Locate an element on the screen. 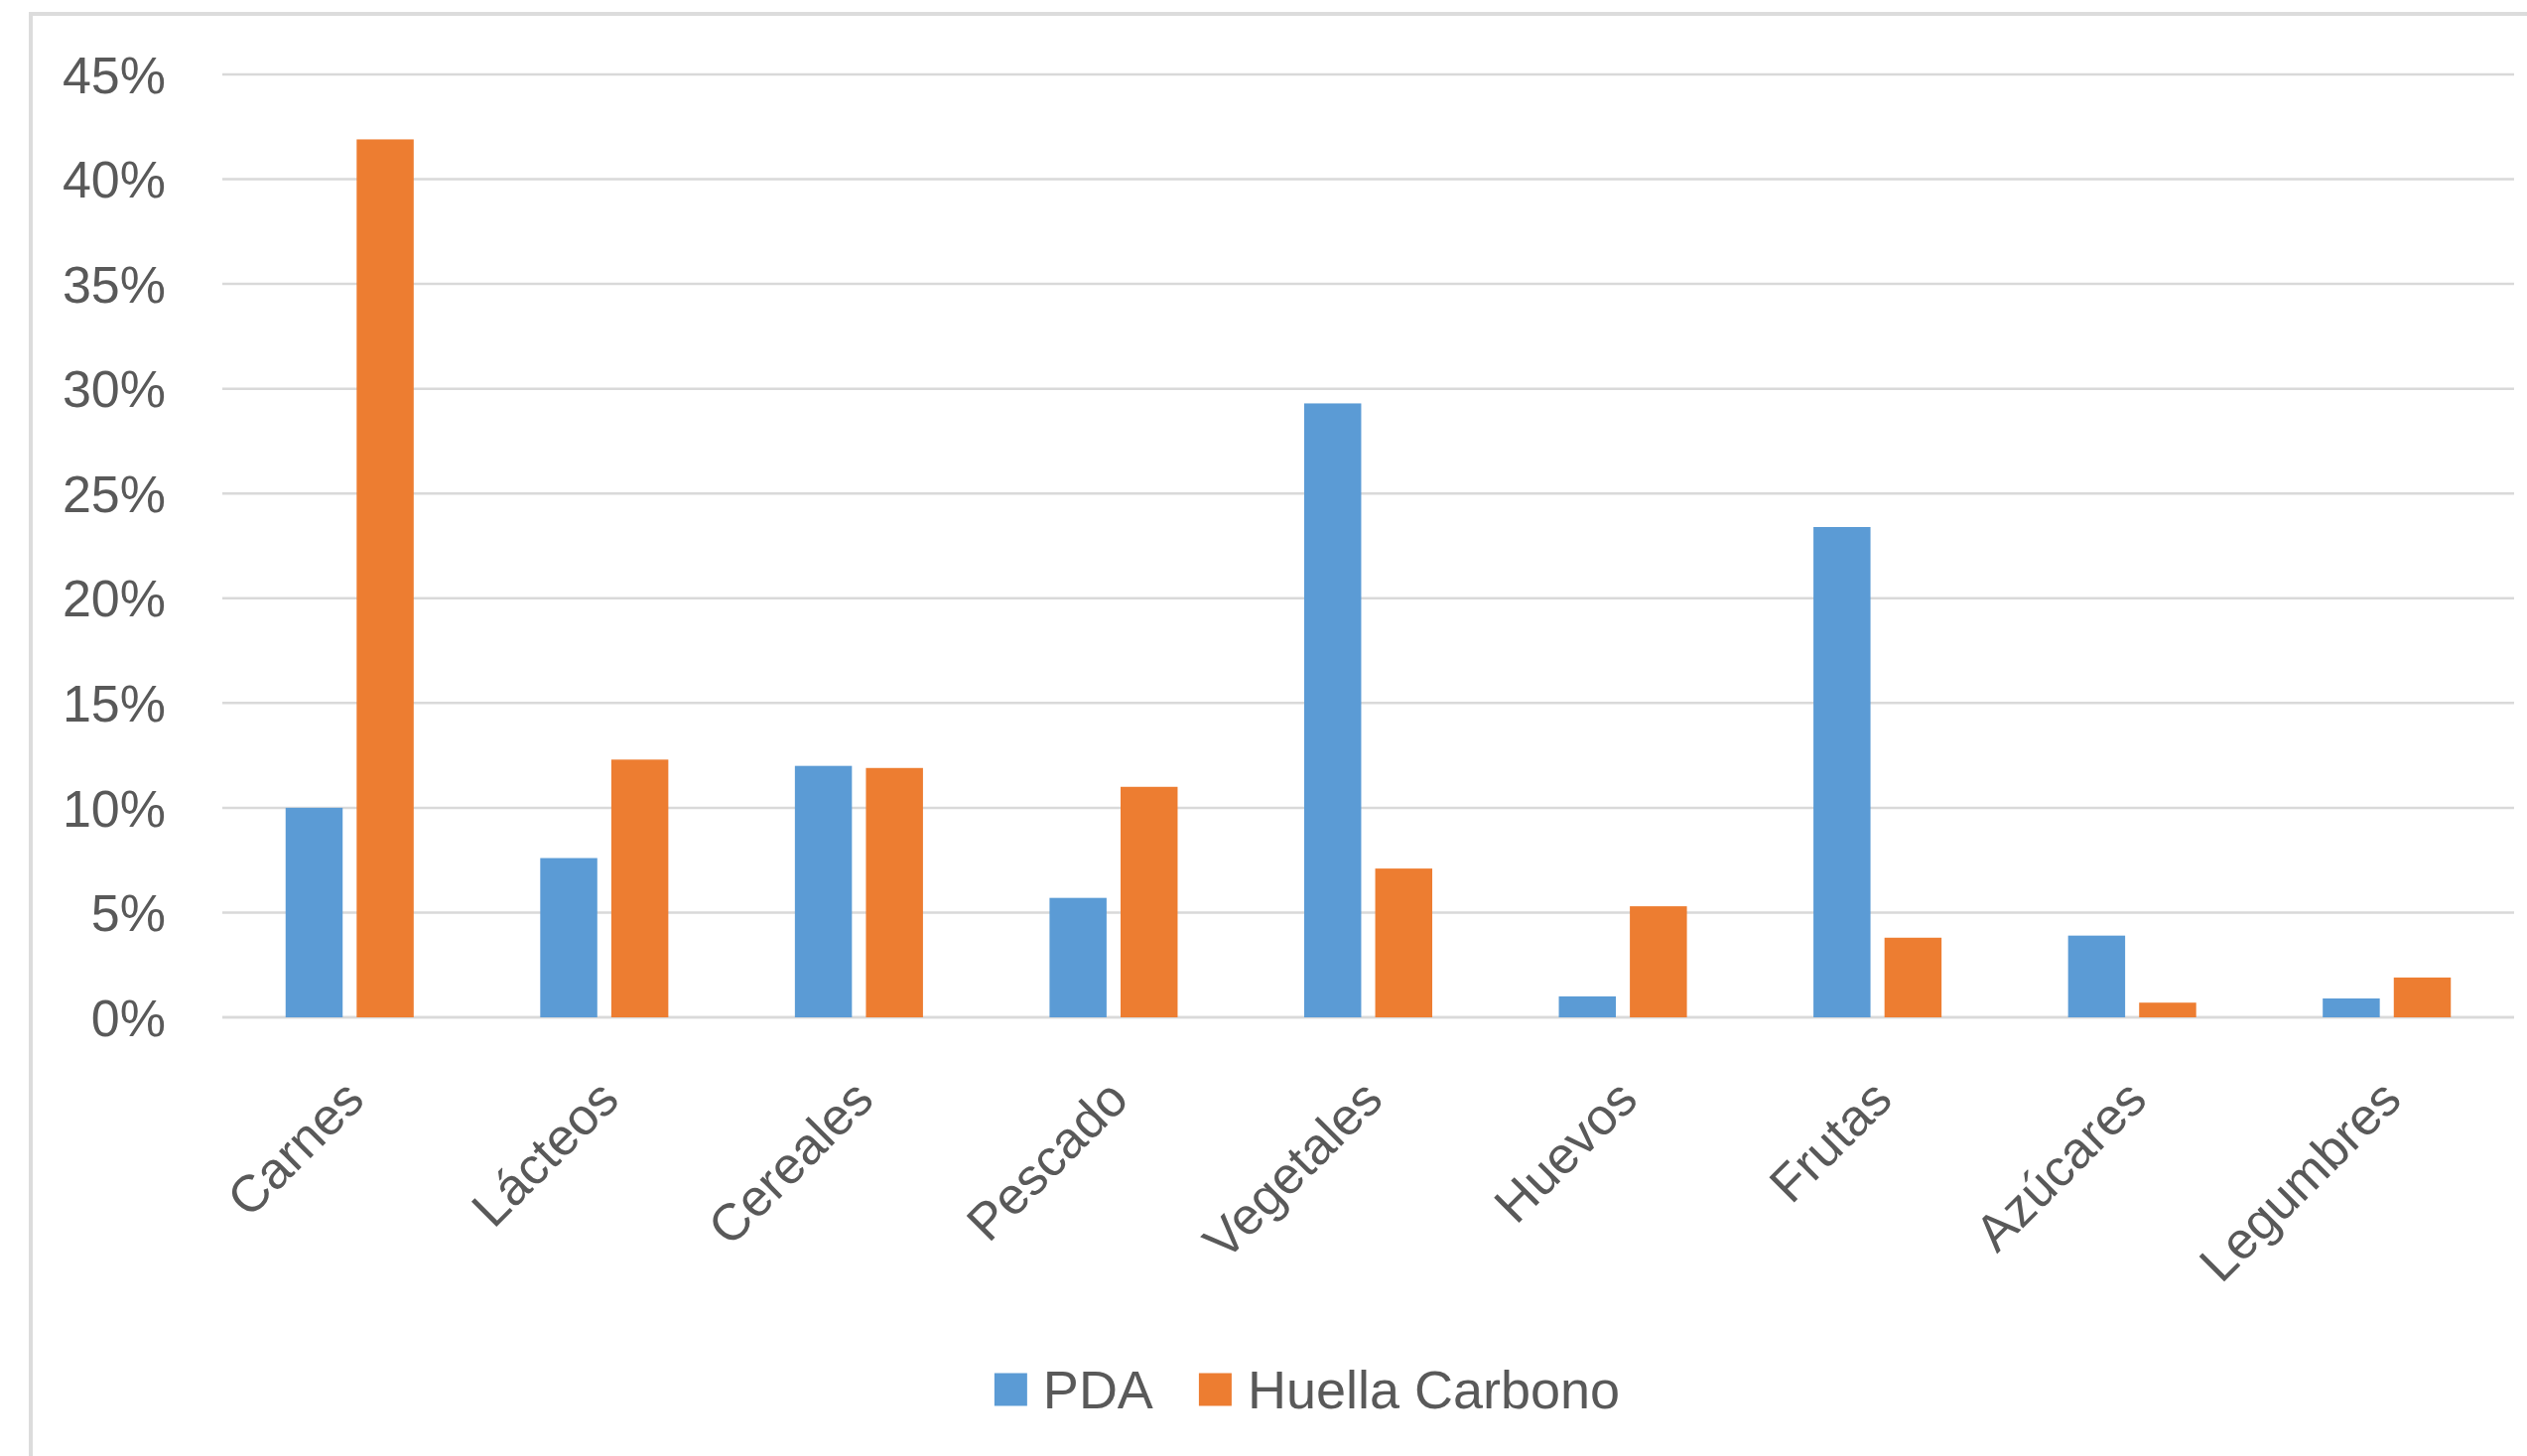 This screenshot has width=2527, height=1456. y-tick-label: 30% is located at coordinates (114, 389).